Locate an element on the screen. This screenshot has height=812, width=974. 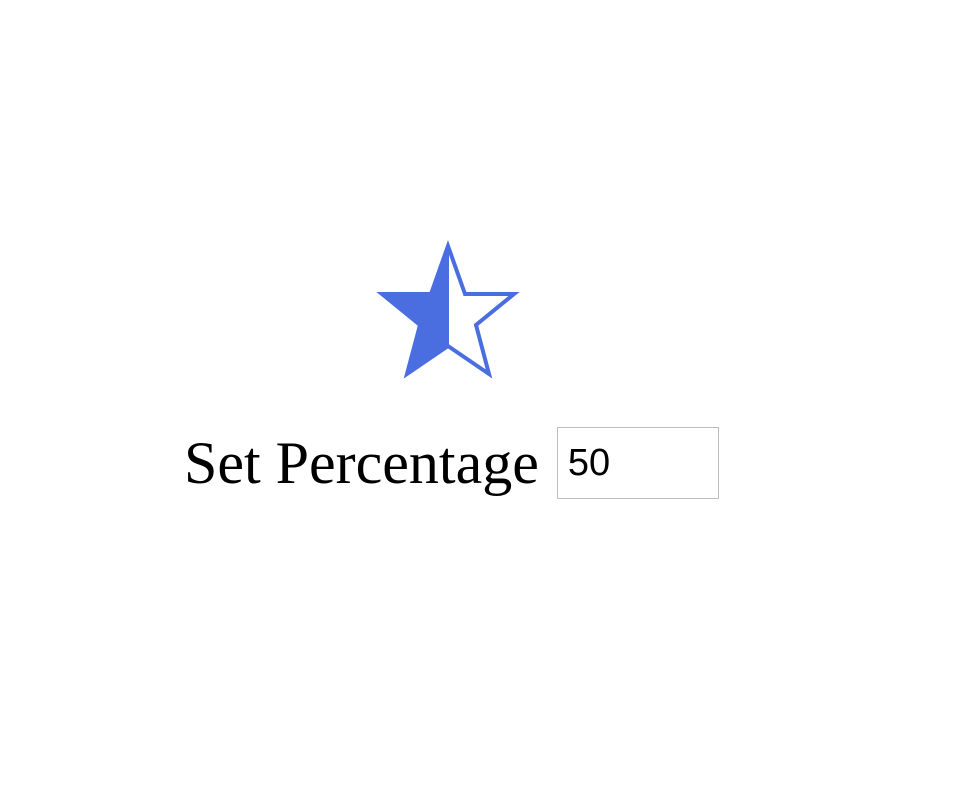
percentage-input is located at coordinates (637, 463).